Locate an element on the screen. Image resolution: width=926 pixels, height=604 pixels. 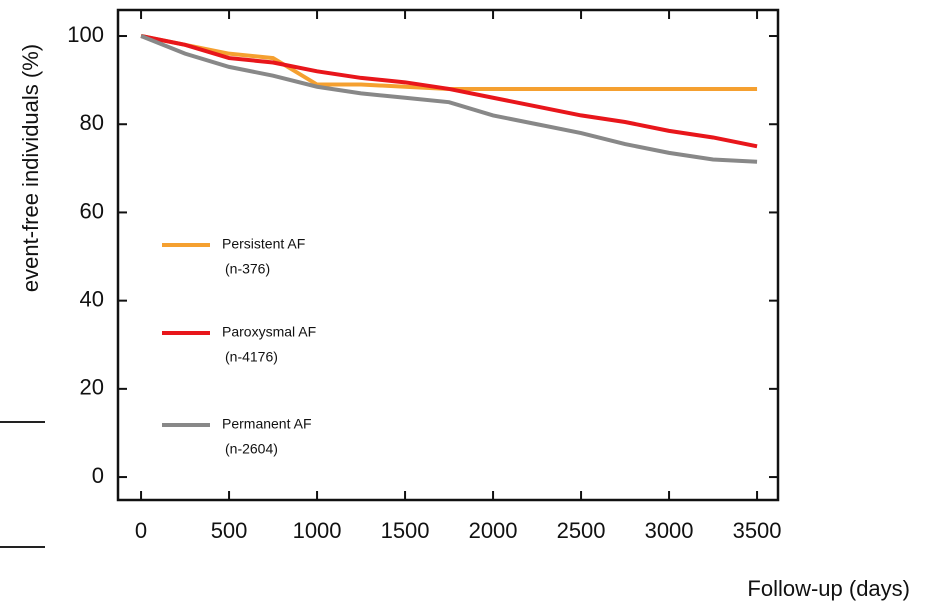
x-tick-label: 1000 is located at coordinates (317, 530).